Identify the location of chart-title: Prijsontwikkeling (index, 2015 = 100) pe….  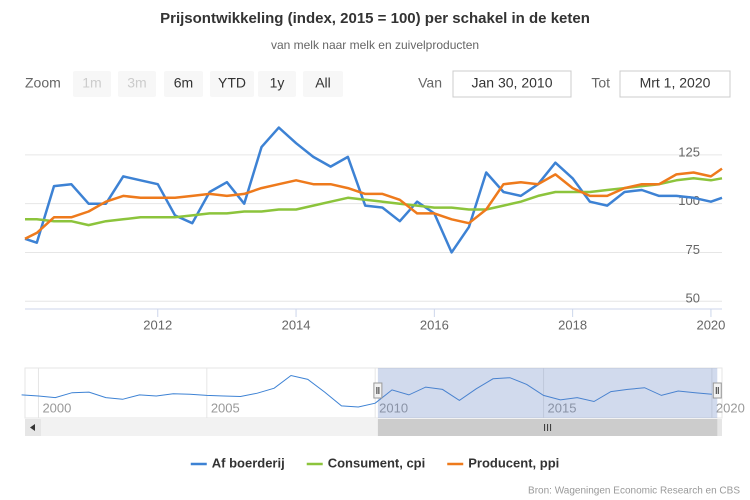
(375, 18).